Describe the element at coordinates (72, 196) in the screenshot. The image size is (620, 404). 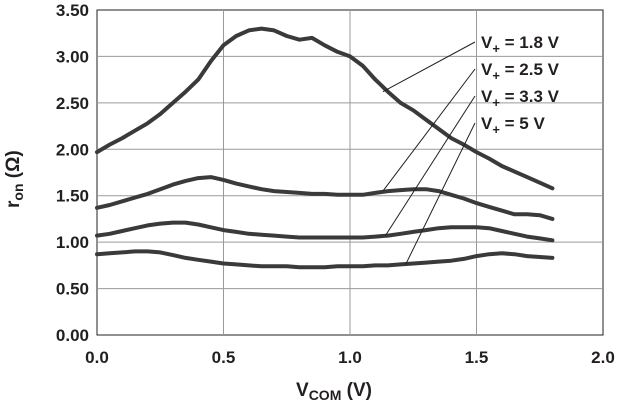
I see `y-tick-label: 1.50` at that location.